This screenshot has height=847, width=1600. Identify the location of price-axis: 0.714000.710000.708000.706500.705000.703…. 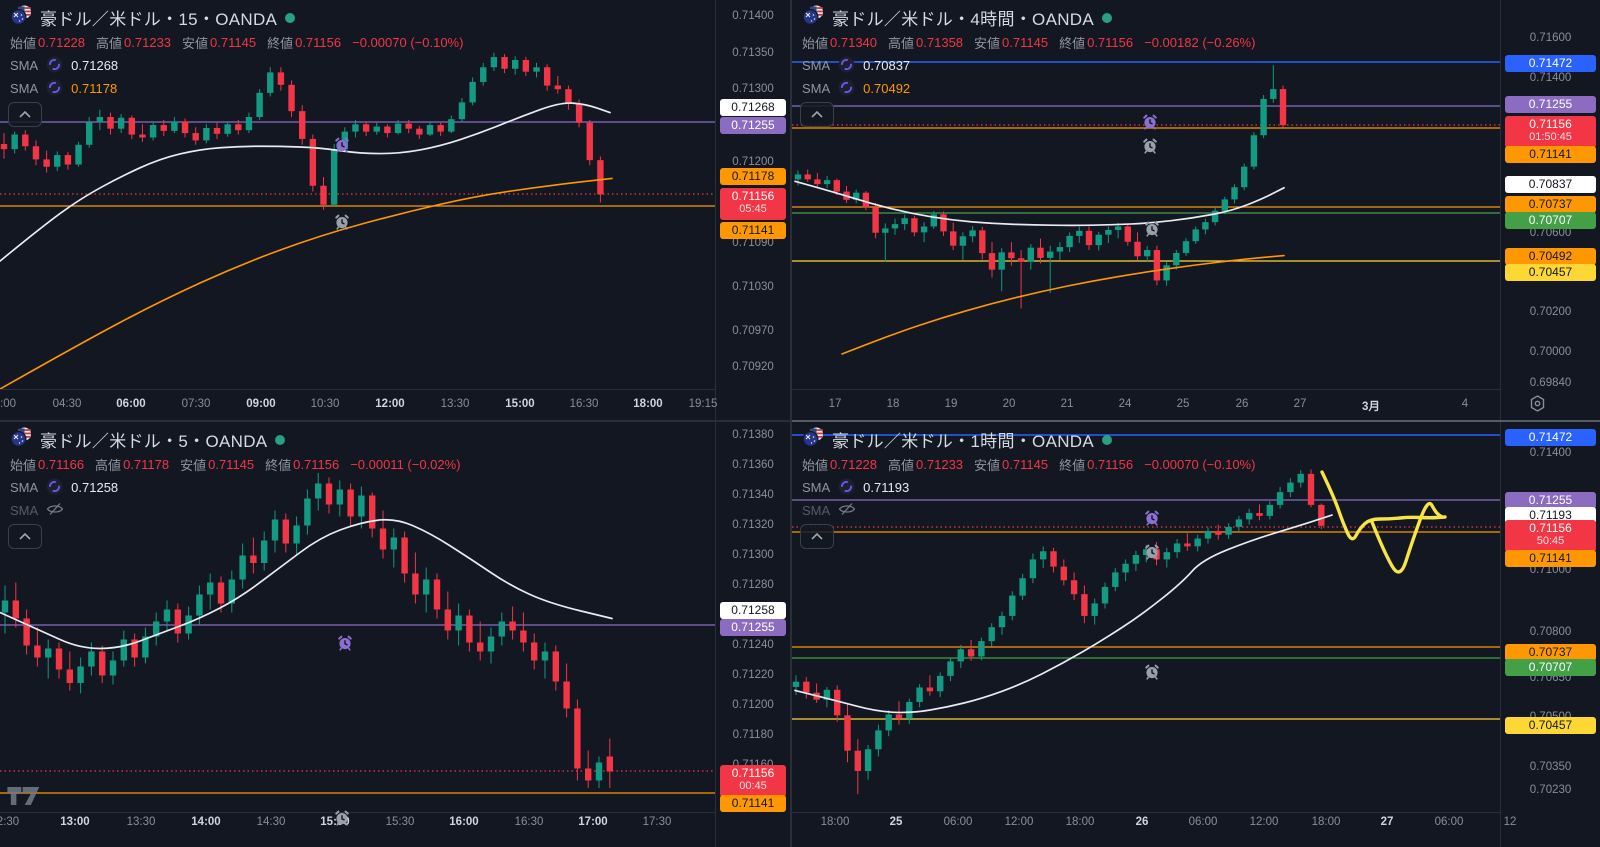
(1550, 634).